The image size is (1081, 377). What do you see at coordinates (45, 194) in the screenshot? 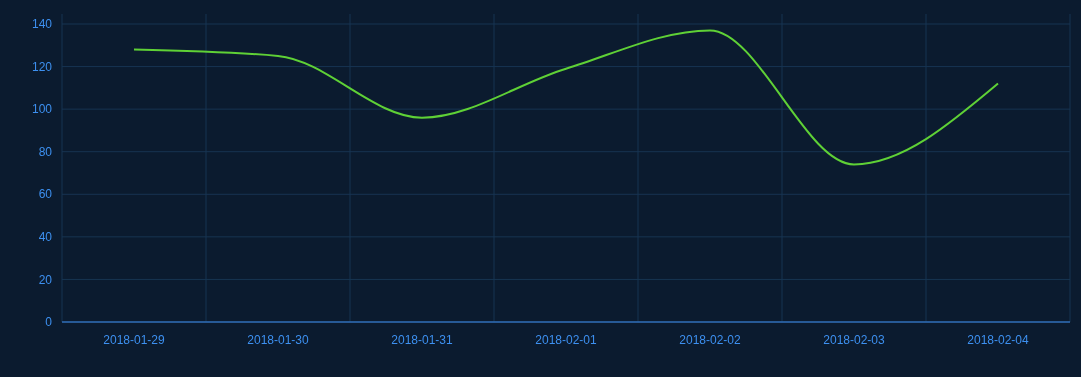
I see `y-tick-label: 60` at bounding box center [45, 194].